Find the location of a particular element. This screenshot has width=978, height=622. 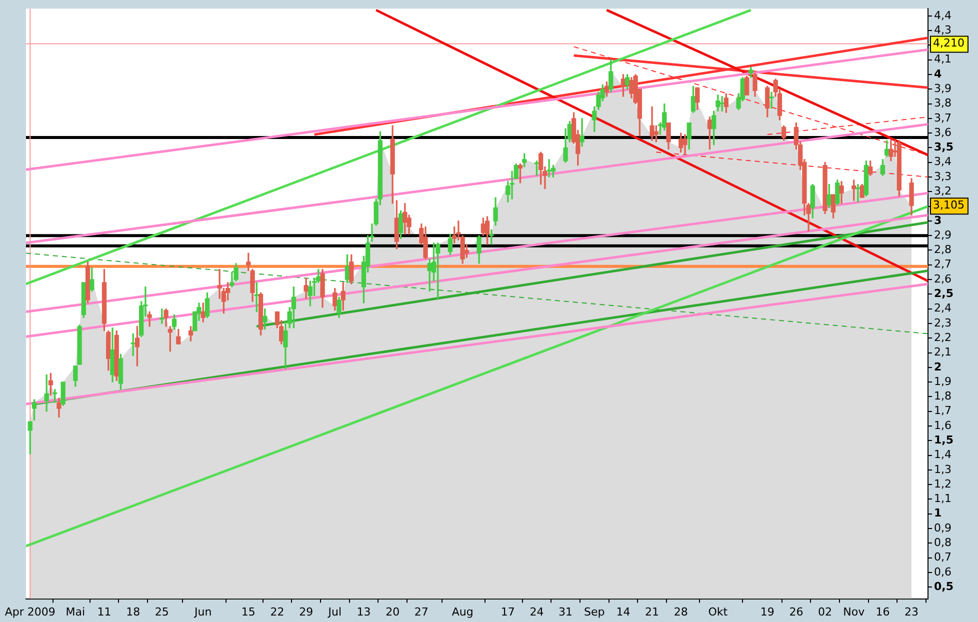

y-tick-label: 1,2 is located at coordinates (943, 483).